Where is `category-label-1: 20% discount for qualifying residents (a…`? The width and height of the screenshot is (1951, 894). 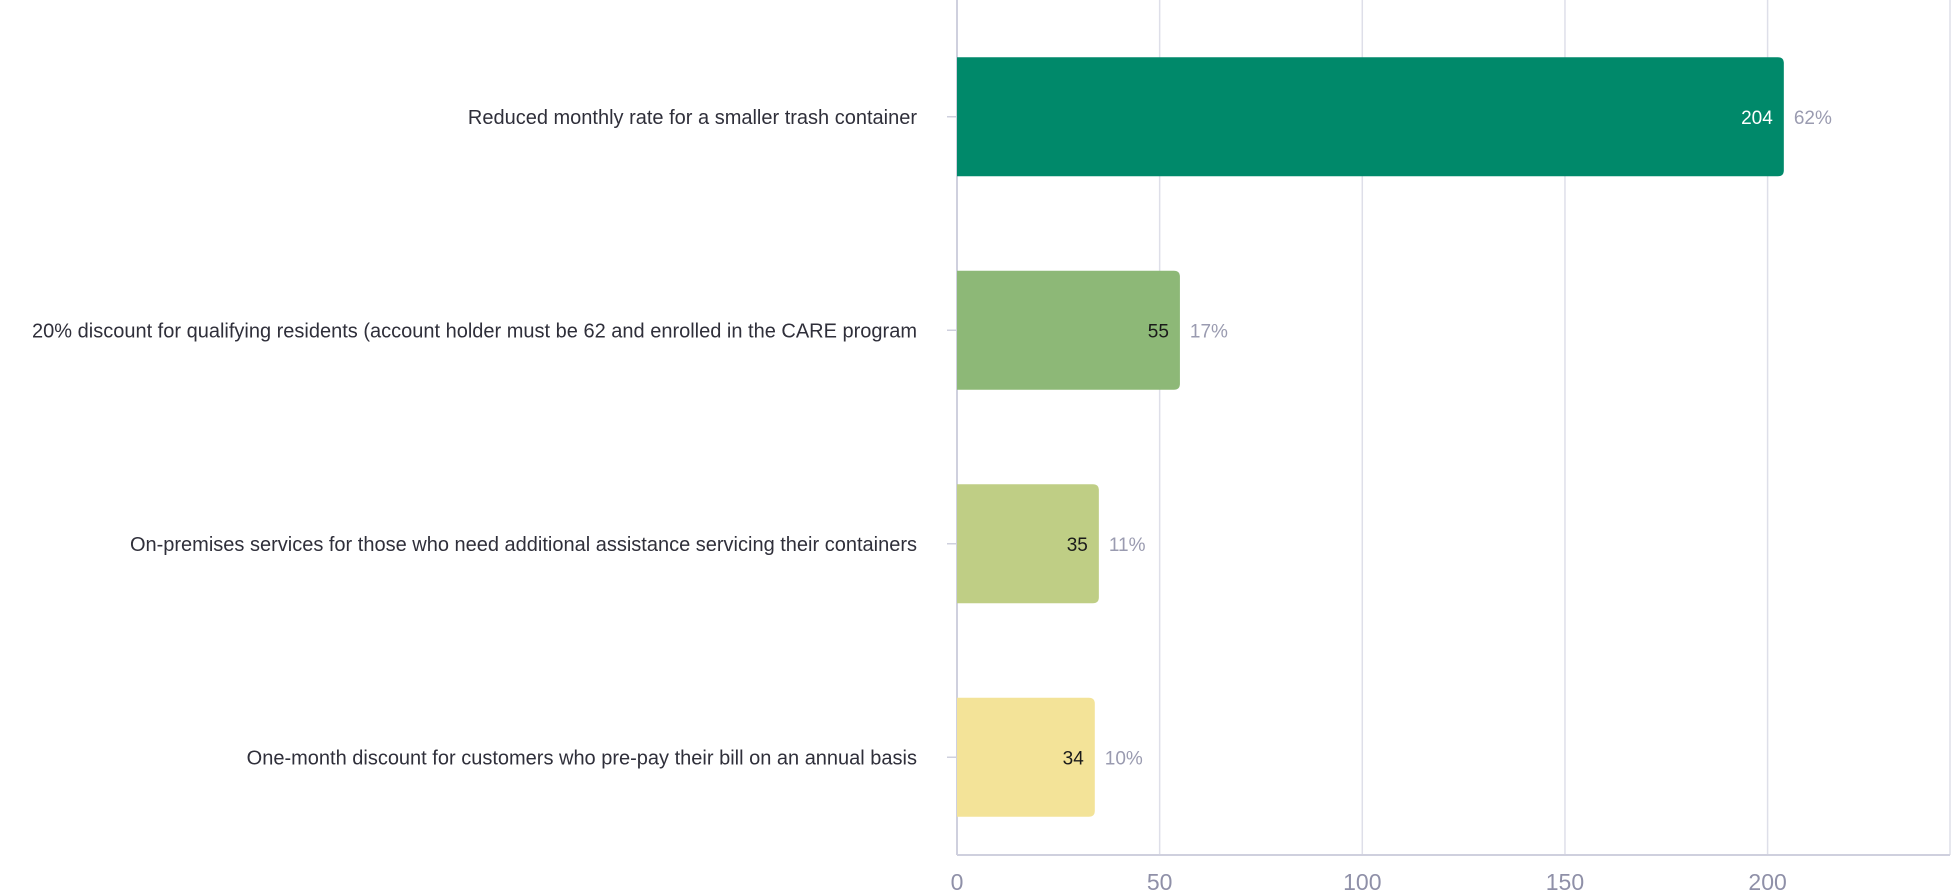 category-label-1: 20% discount for qualifying residents (a… is located at coordinates (474, 331).